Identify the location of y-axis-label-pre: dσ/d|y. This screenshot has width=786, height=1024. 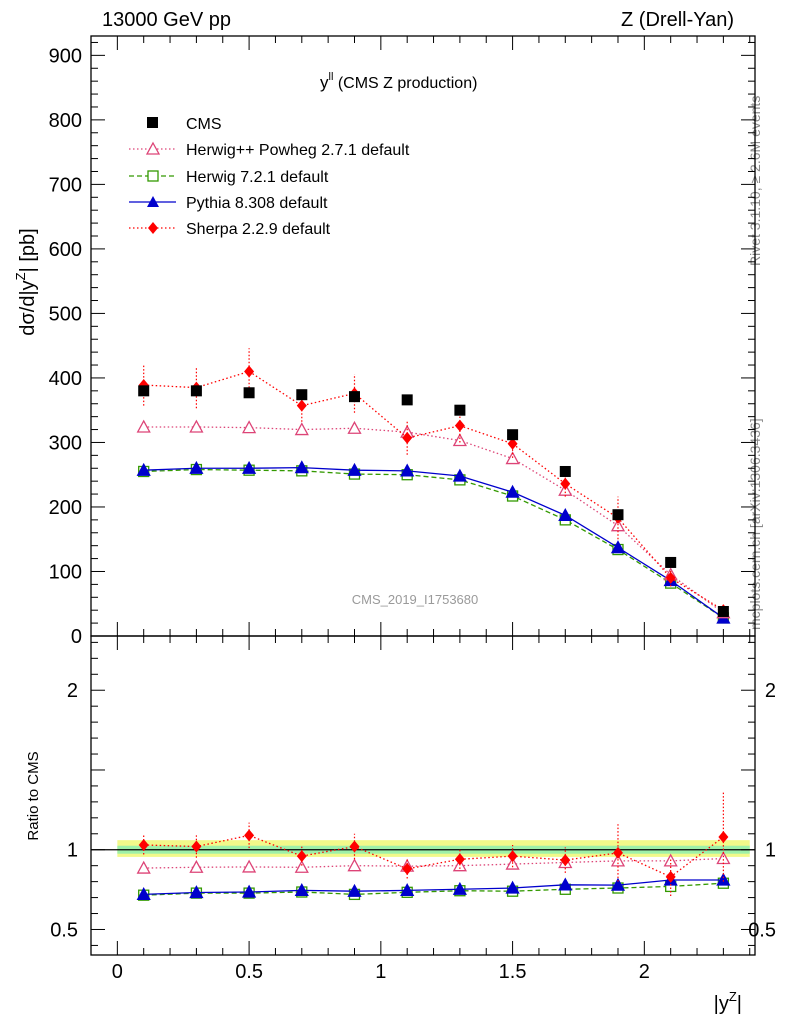
(28, 307).